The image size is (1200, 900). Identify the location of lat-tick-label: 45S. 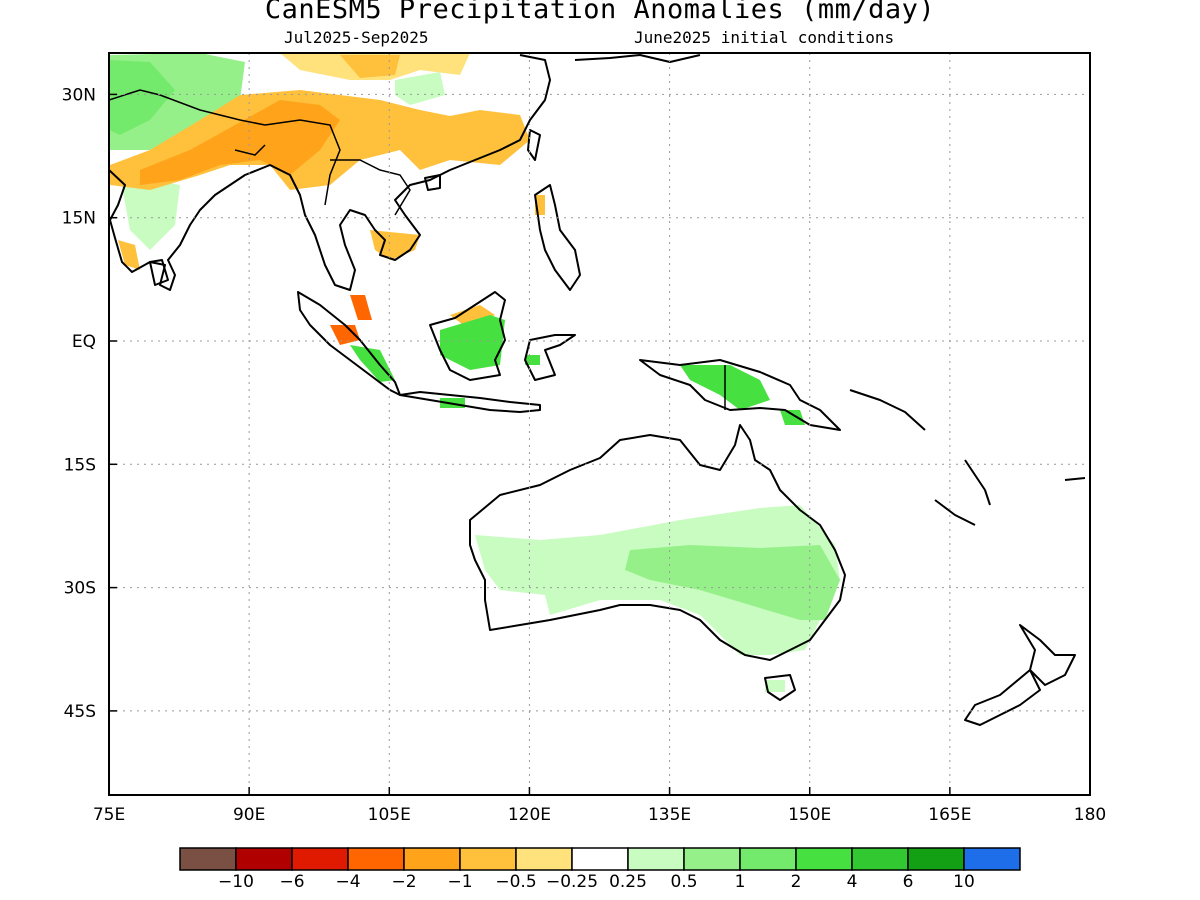
(80, 712).